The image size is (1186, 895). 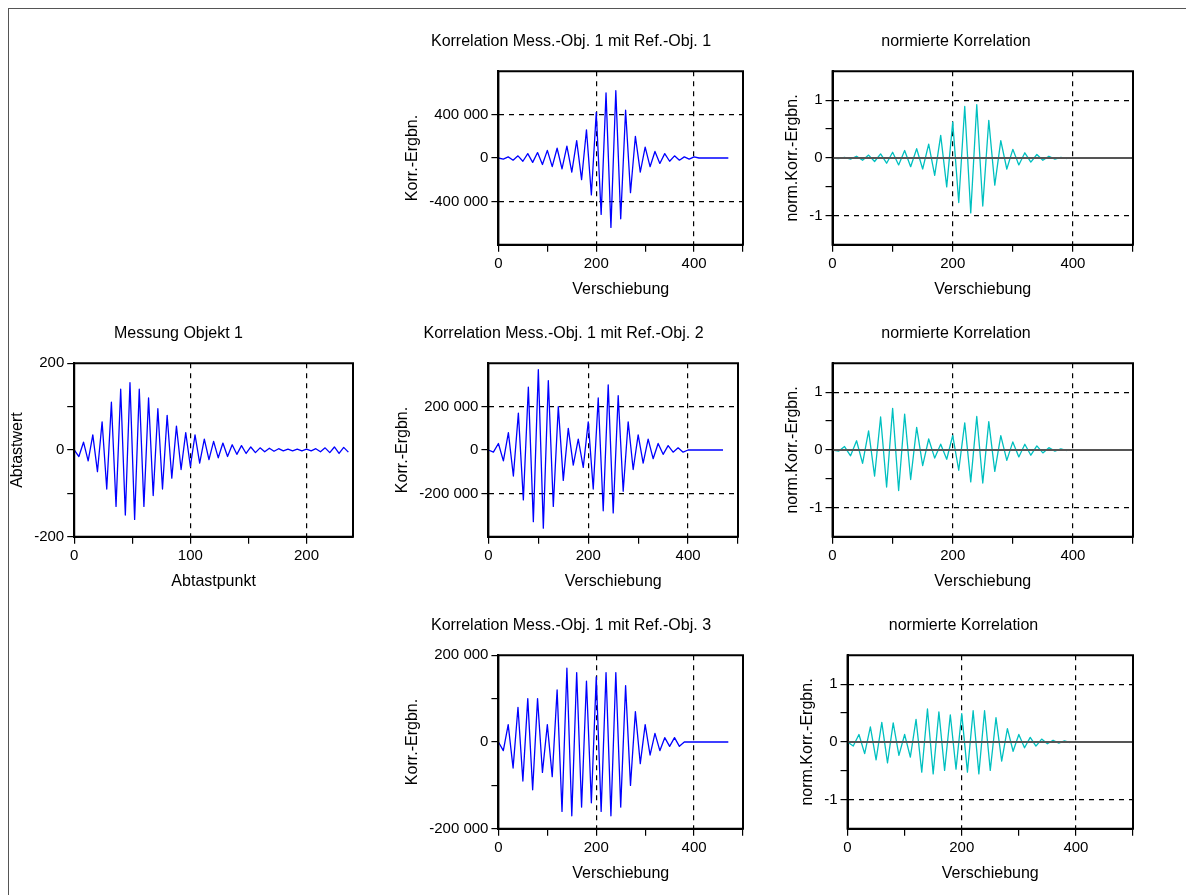 I want to click on chart-title: Korrelation Mess.-Obj. 1 mit Ref.-Obj. 2, so click(x=563, y=333).